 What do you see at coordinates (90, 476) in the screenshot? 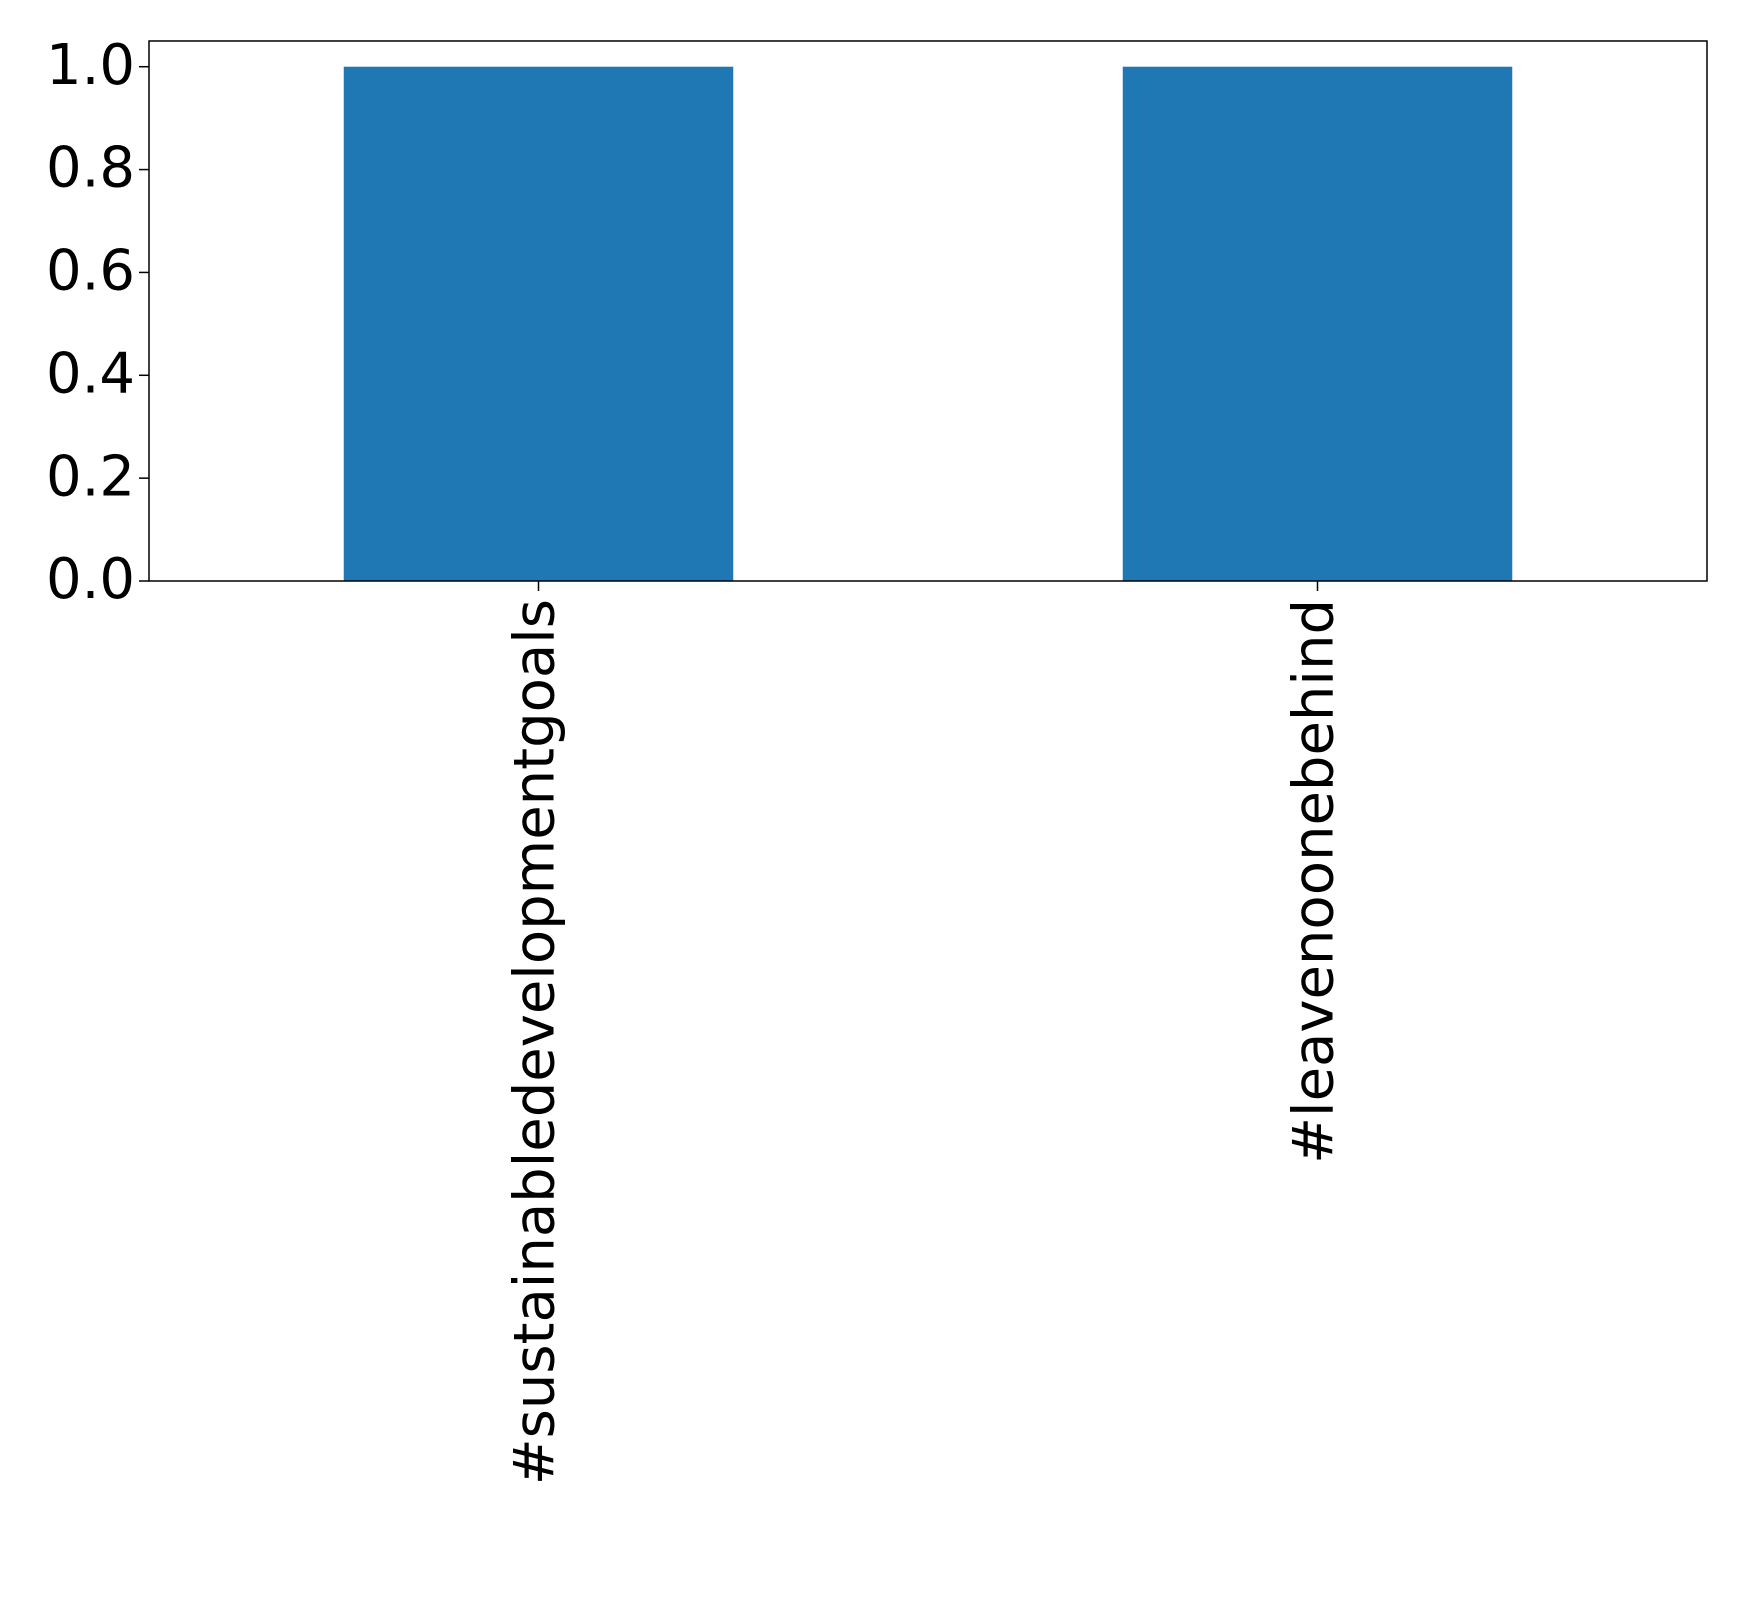
I see `y-tick-label: 0.2` at bounding box center [90, 476].